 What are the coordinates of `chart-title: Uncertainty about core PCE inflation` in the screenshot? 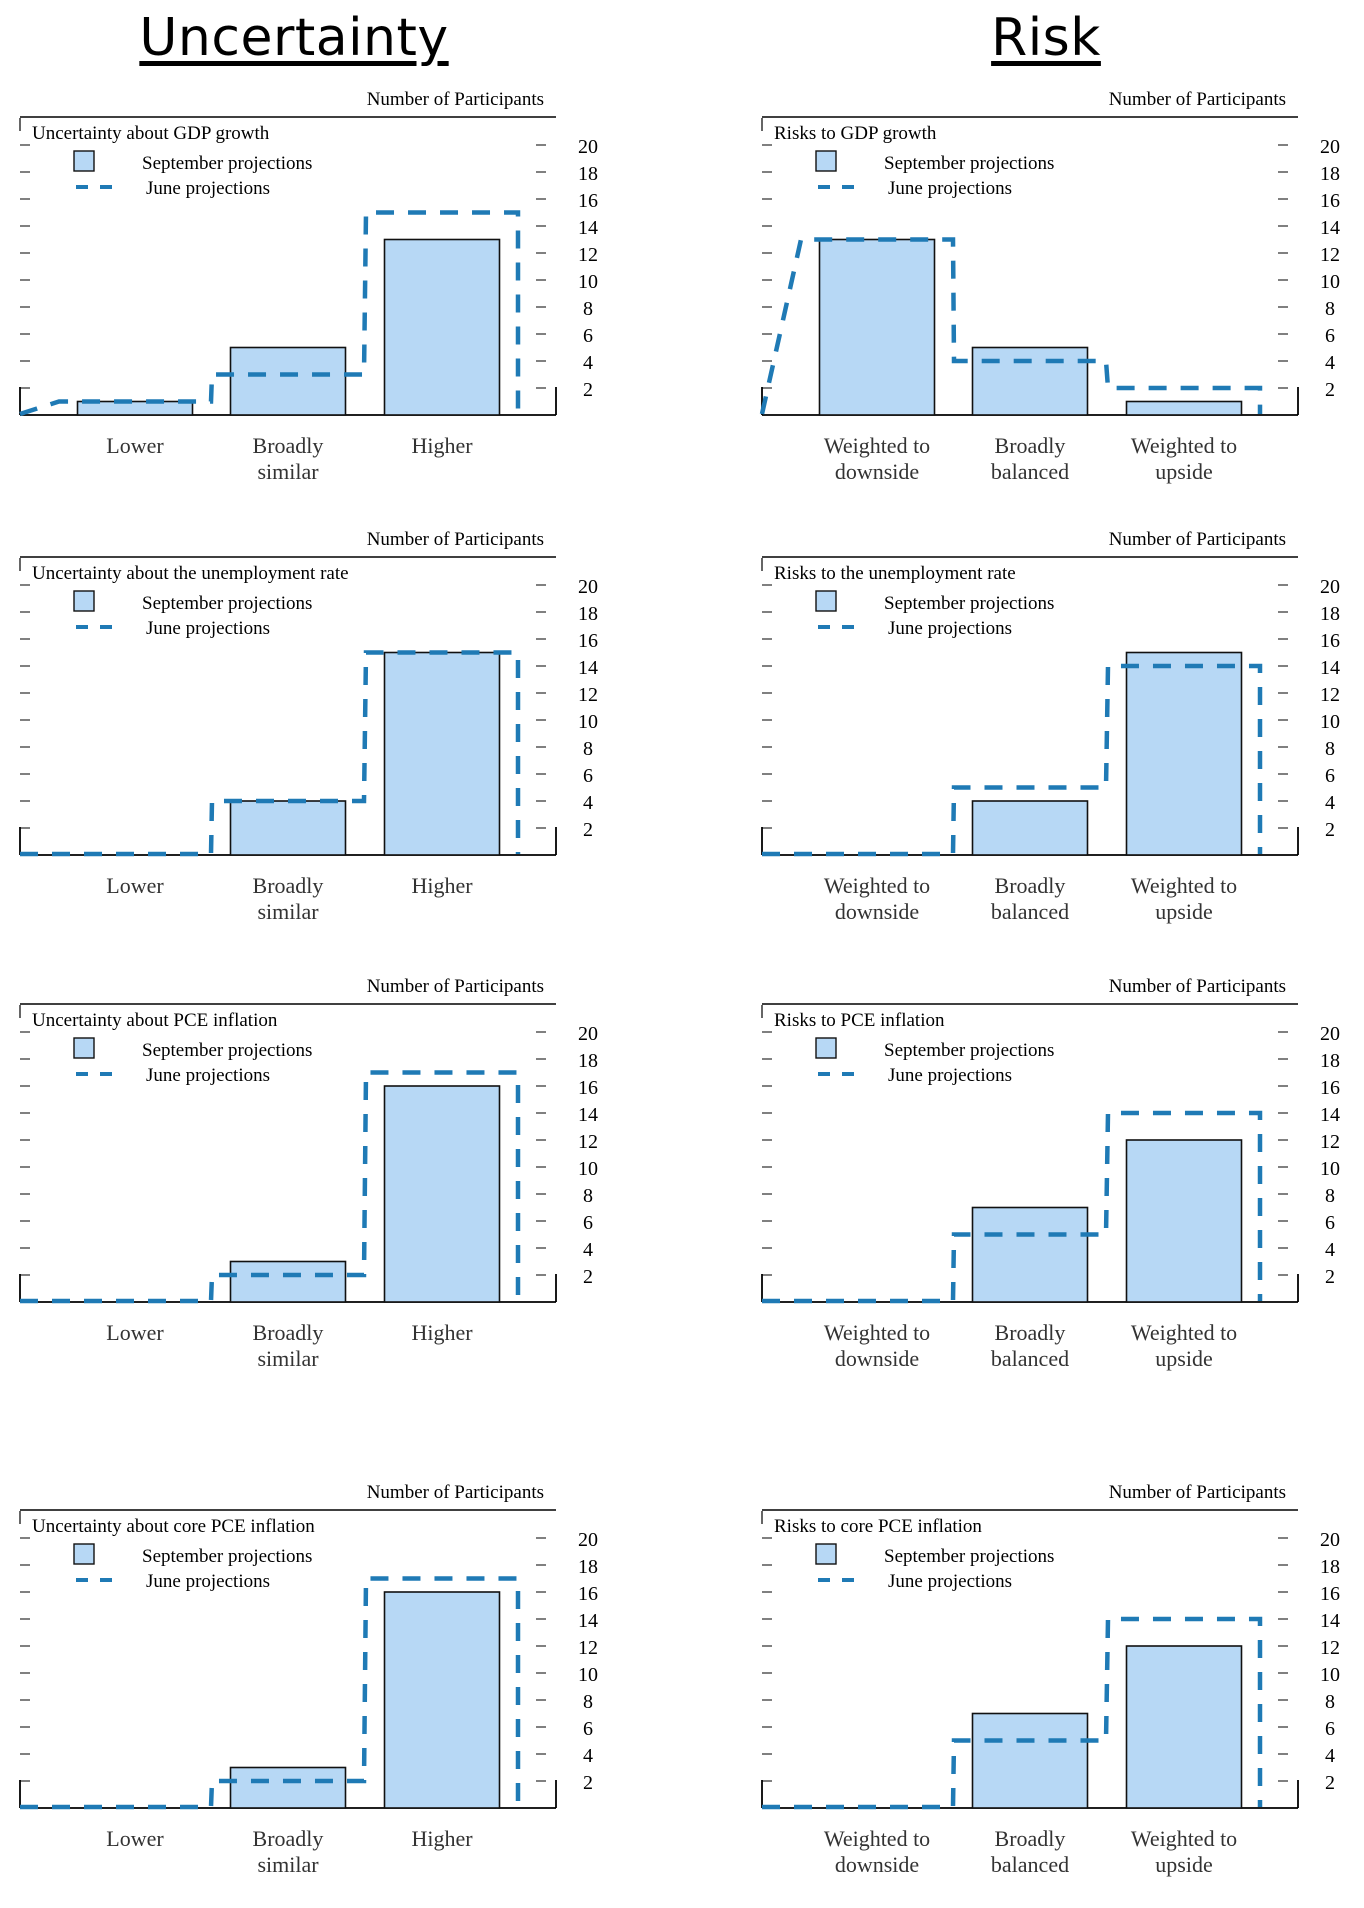 It's located at (173, 1526).